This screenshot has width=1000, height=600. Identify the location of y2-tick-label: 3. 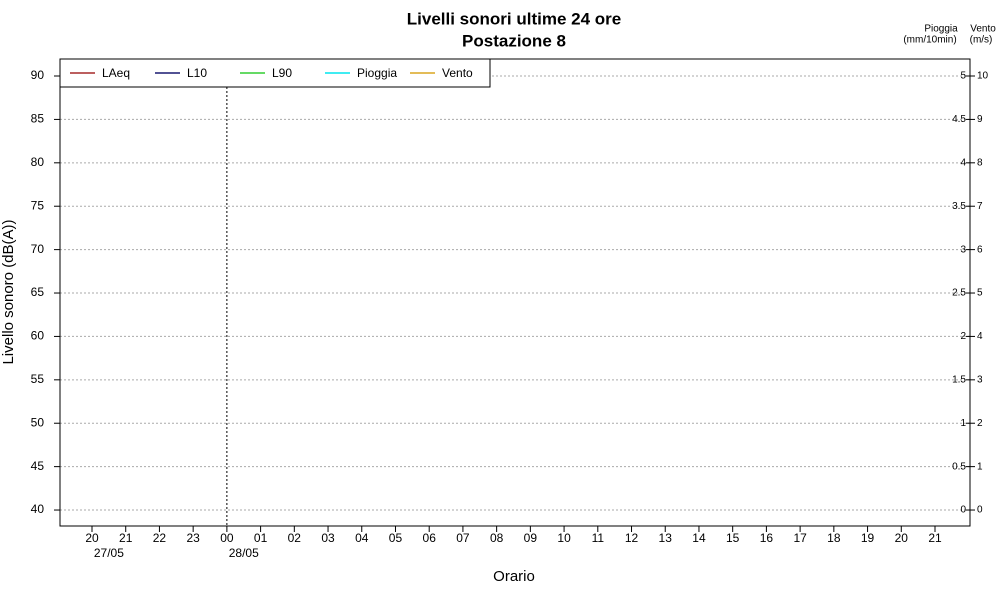
(963, 249).